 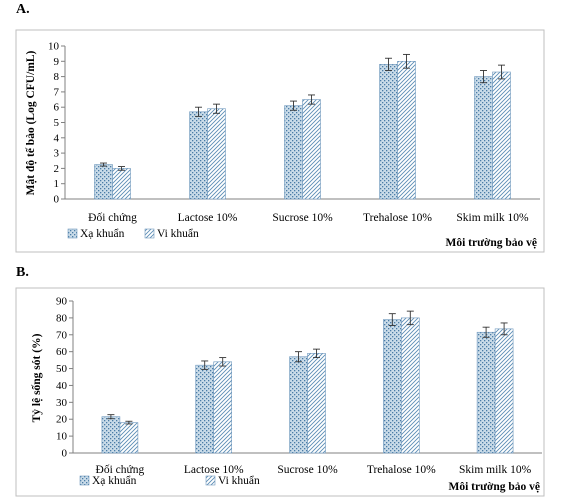 What do you see at coordinates (36, 377) in the screenshot?
I see `y-axis-label: Tỷ lệ sống sót (%)` at bounding box center [36, 377].